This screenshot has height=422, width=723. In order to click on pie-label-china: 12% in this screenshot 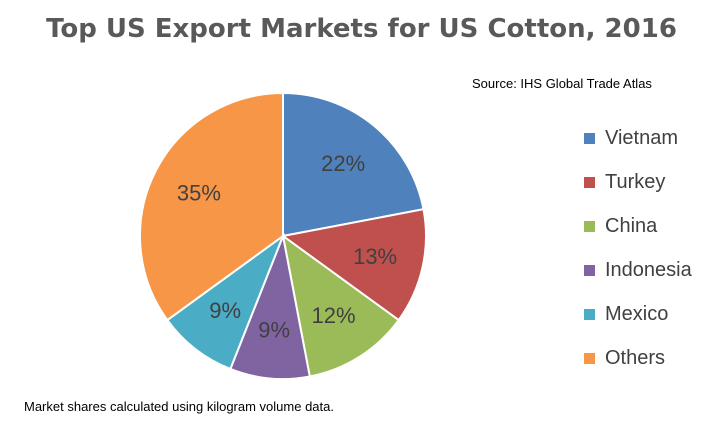, I will do `click(334, 315)`.